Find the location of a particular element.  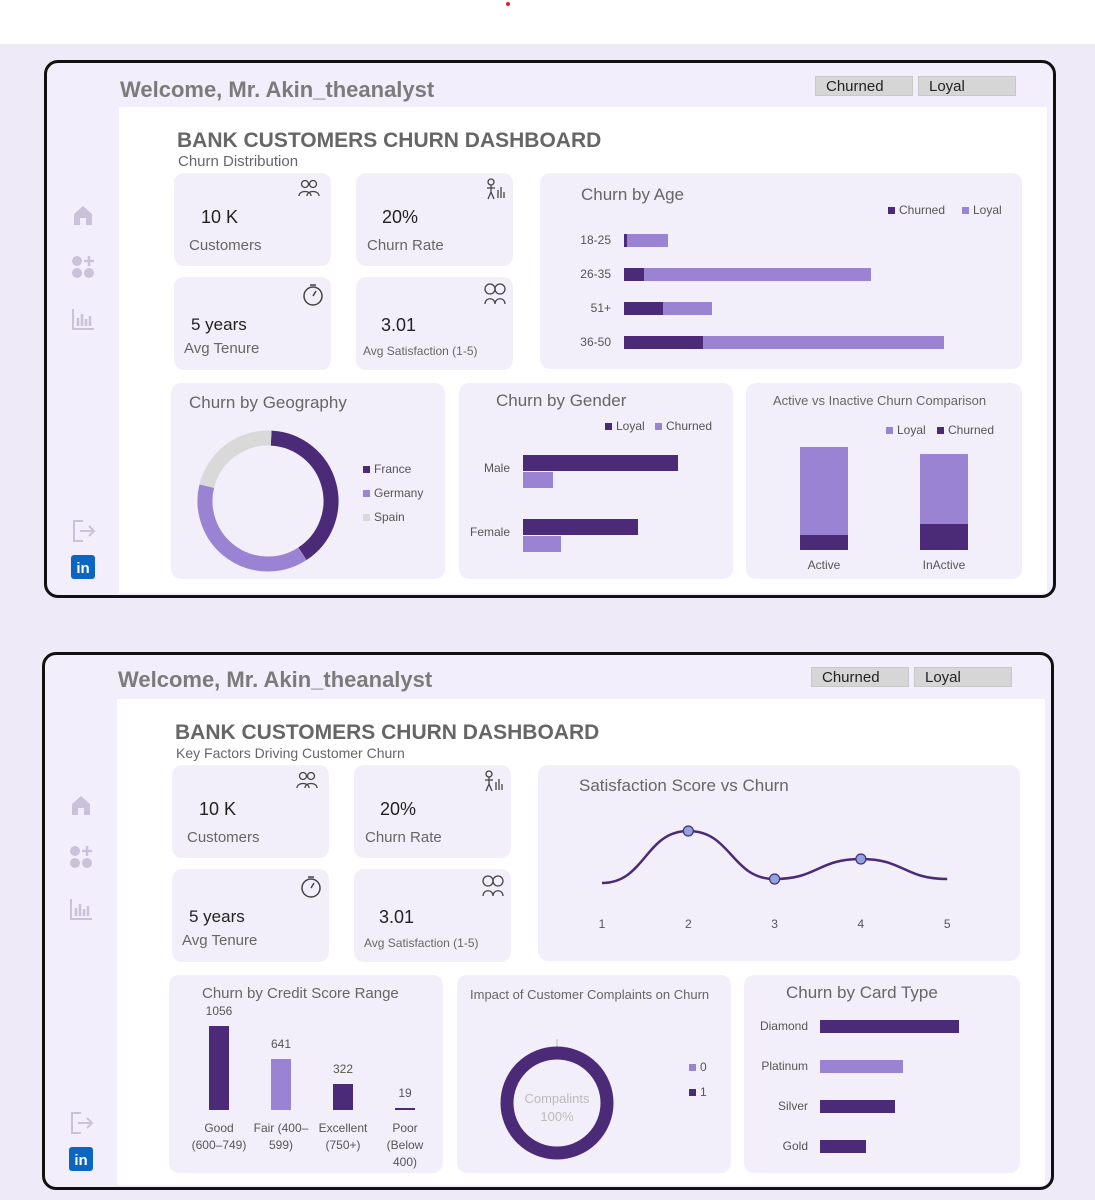

gender-legend-loyal: Loyal is located at coordinates (625, 426).